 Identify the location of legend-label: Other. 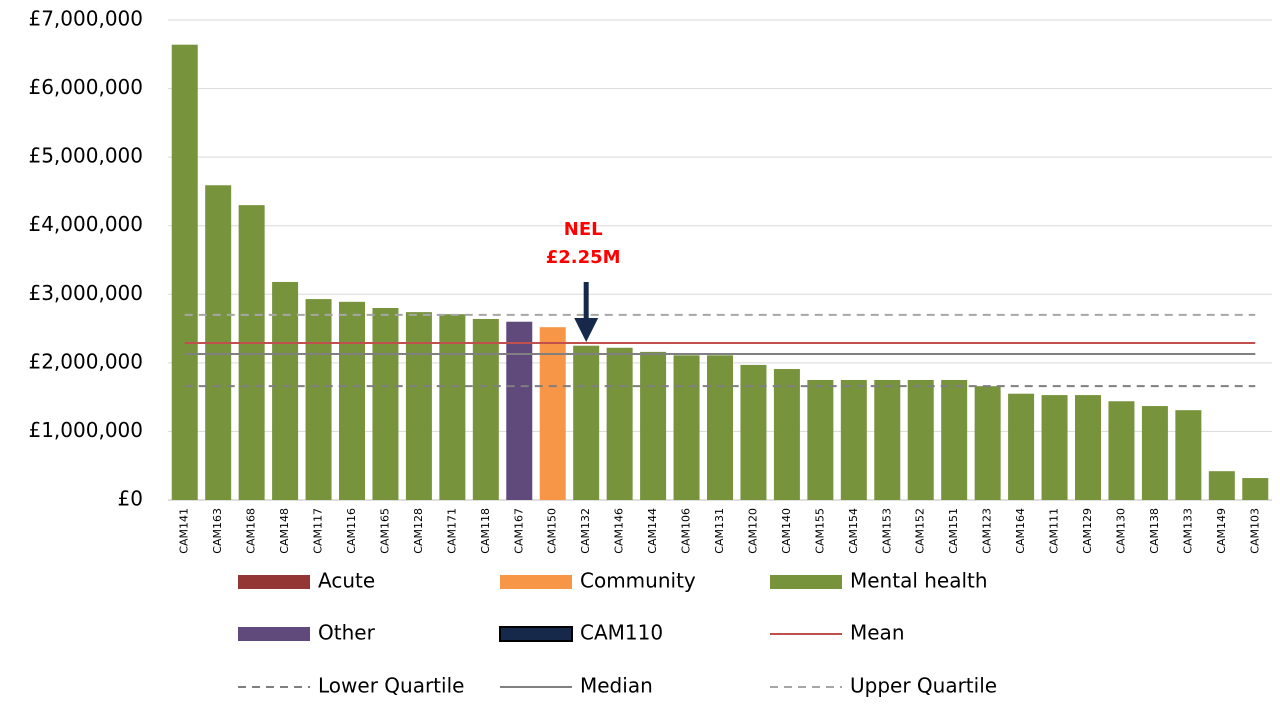
(347, 633).